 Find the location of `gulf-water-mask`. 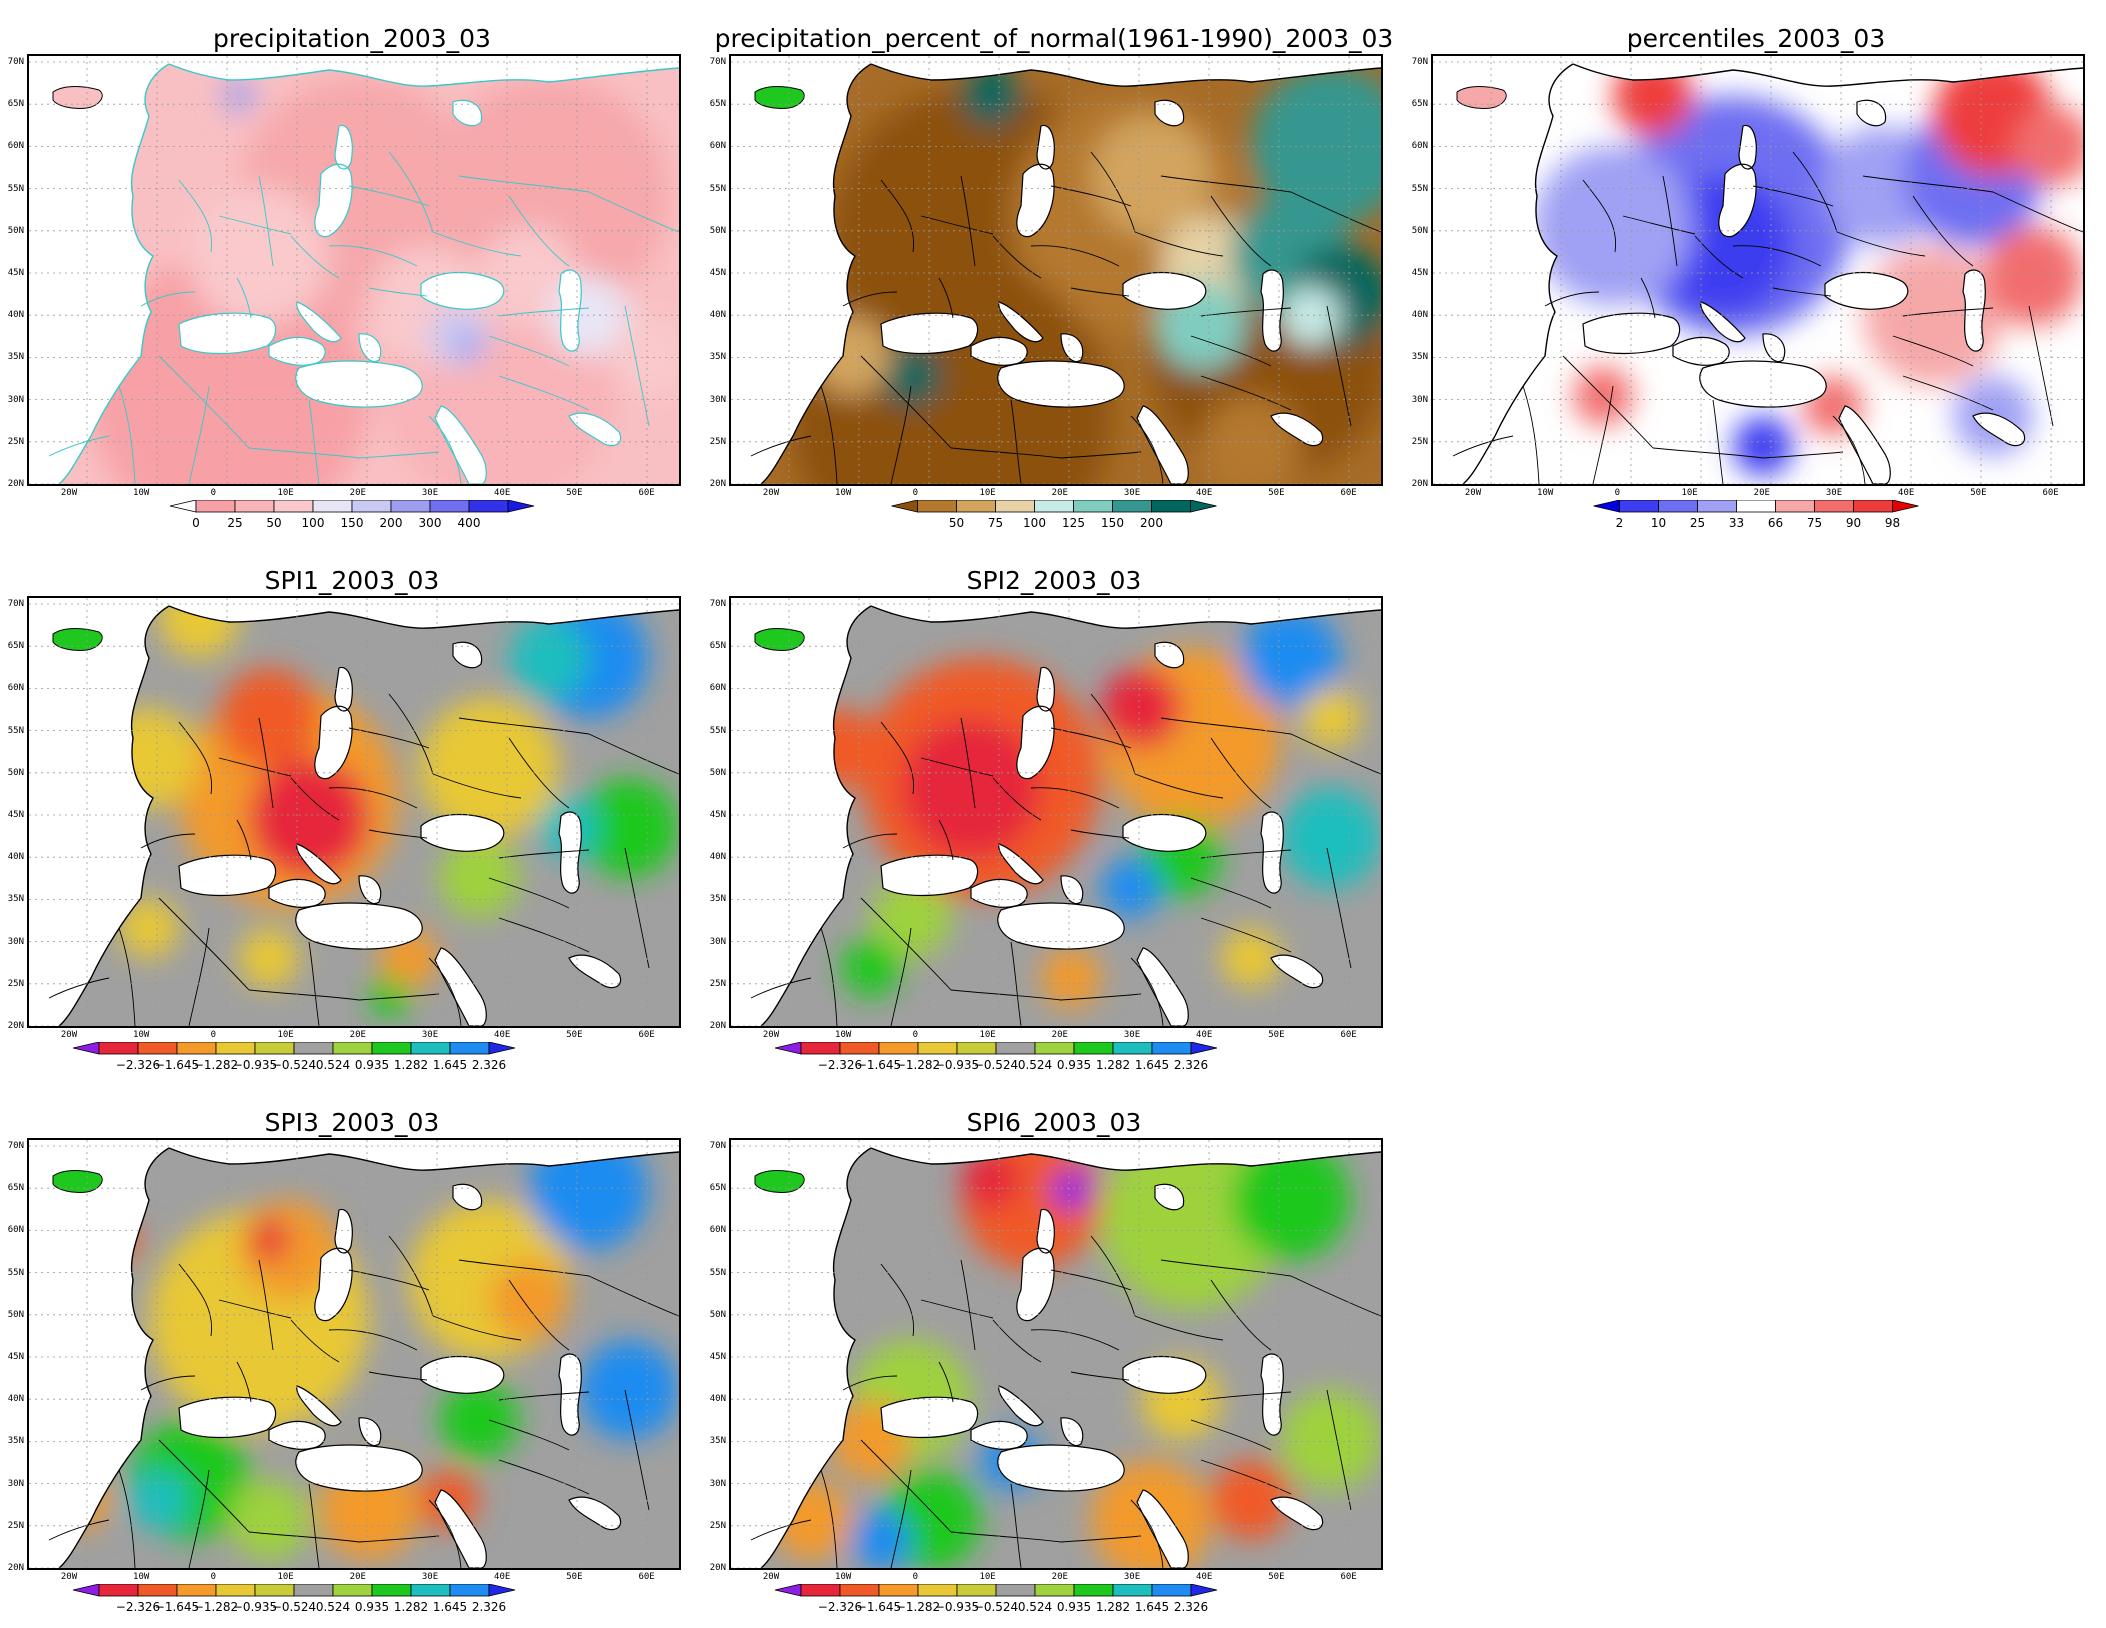

gulf-water-mask is located at coordinates (1297, 971).